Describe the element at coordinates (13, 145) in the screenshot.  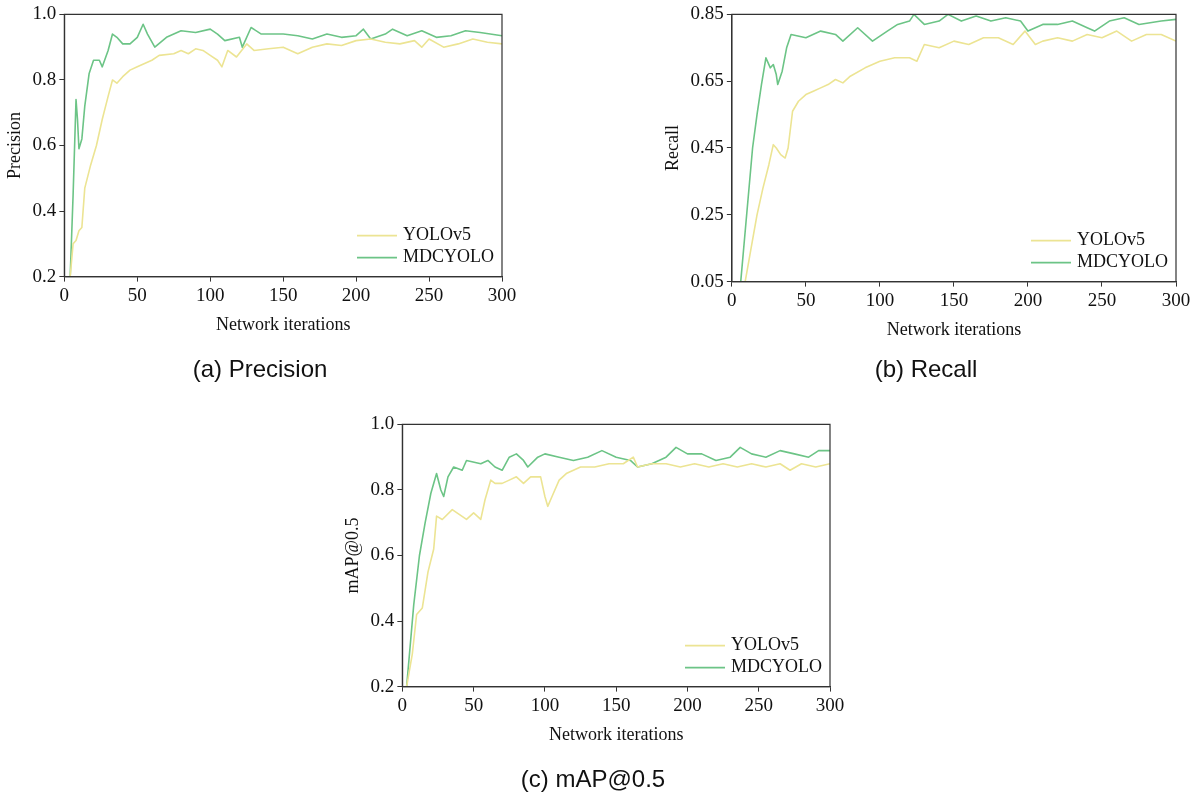
I see `y-axis-title: Precision` at that location.